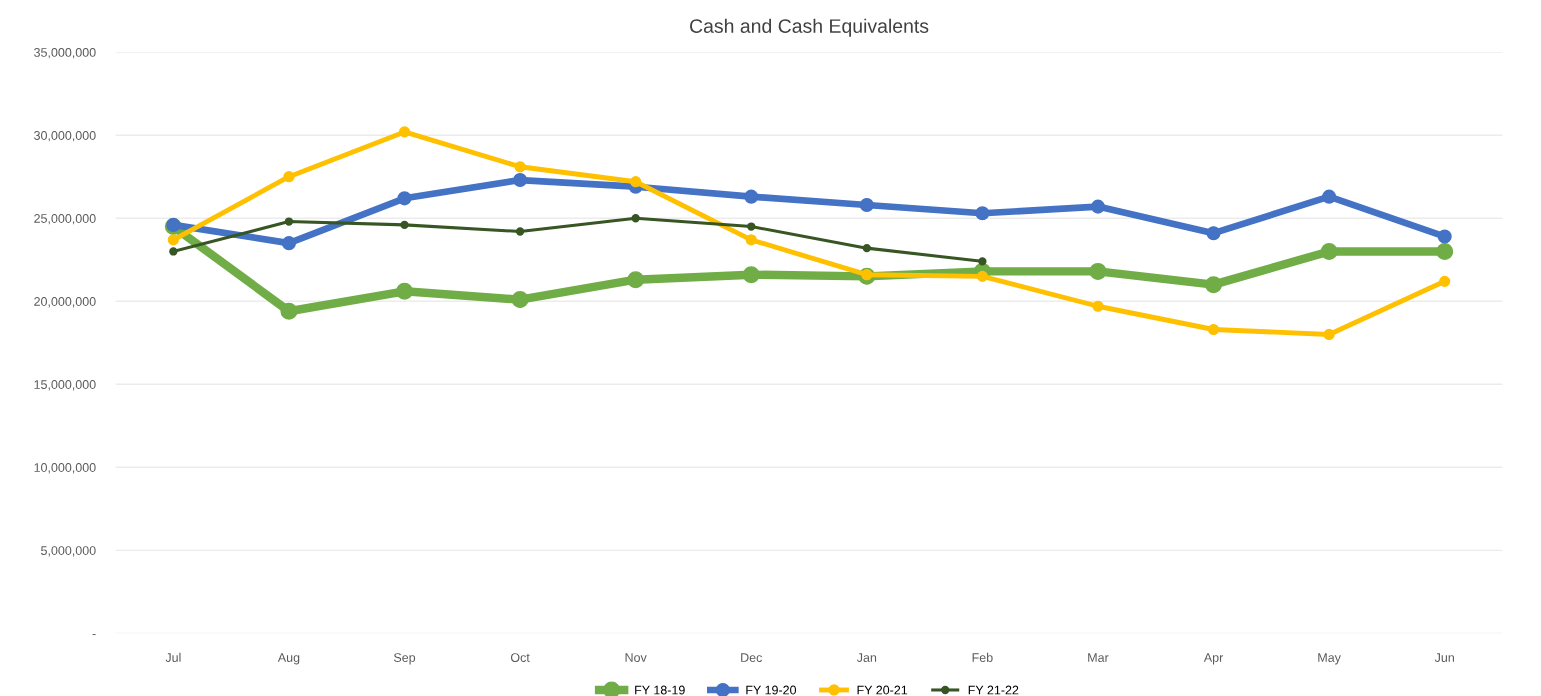 The image size is (1541, 696). Describe the element at coordinates (993, 690) in the screenshot. I see `legend-label: FY 21-22` at that location.